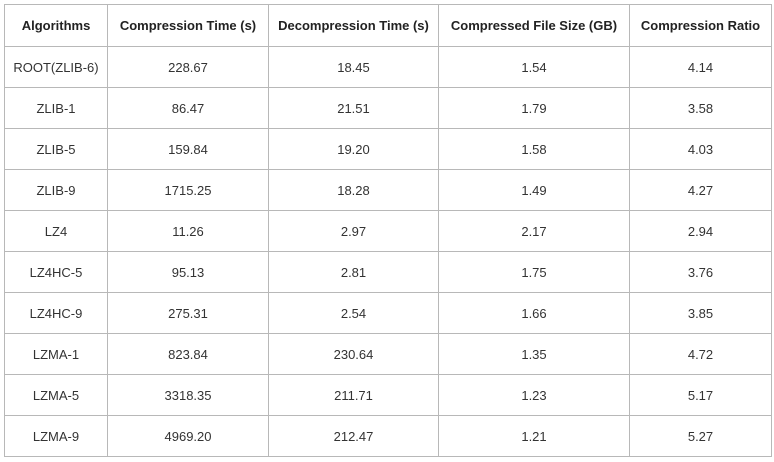  I want to click on table-cell: 4.72, so click(700, 354).